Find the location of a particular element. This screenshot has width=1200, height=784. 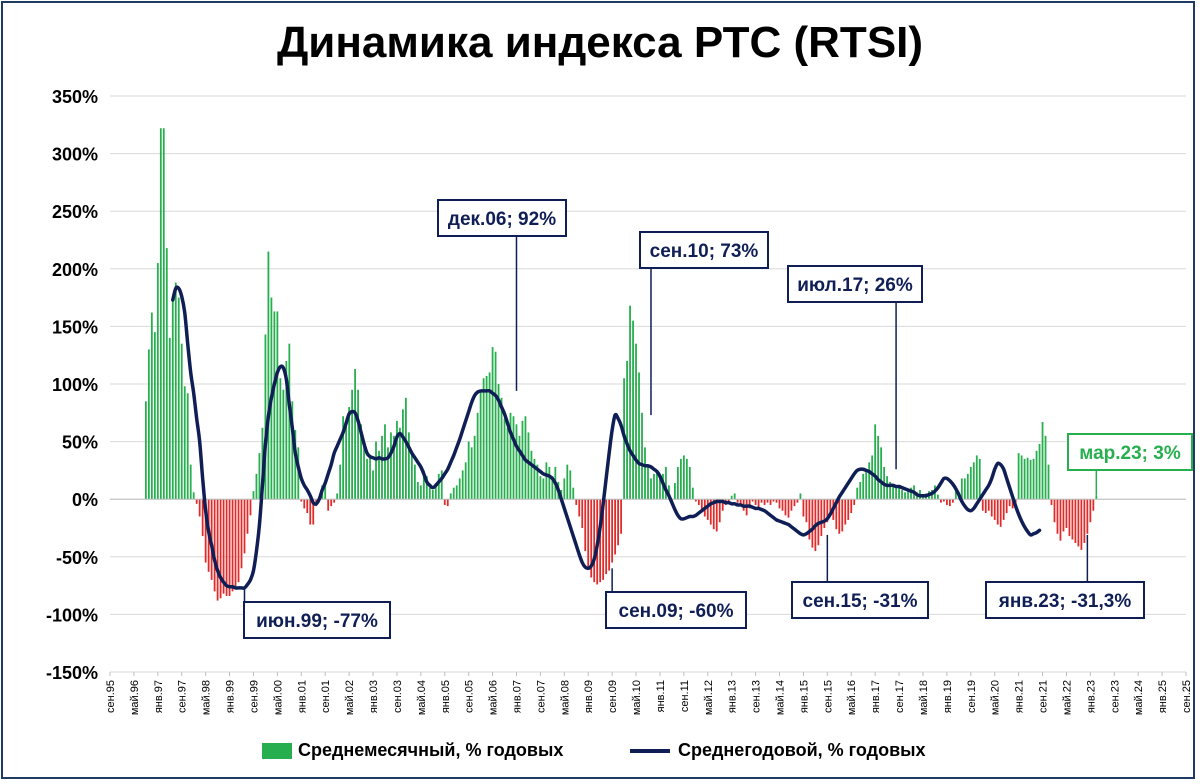

x-tick-label: май.96 is located at coordinates (135, 697).